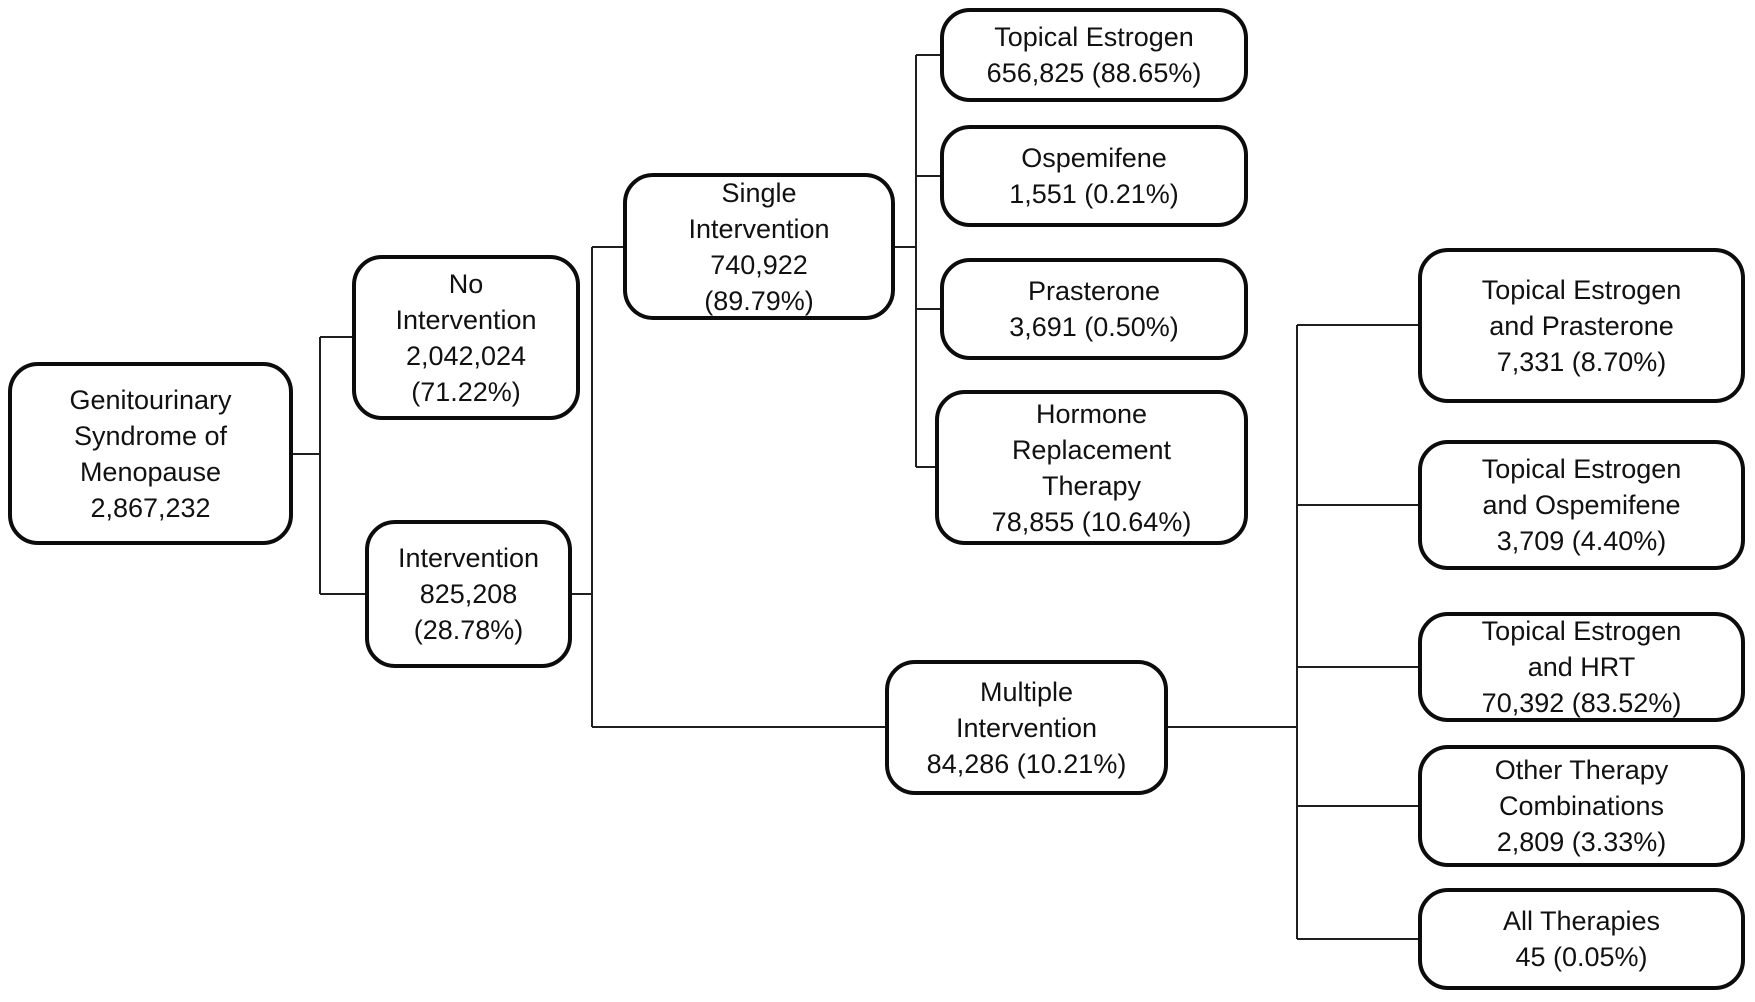 Image resolution: width=1755 pixels, height=1002 pixels. Describe the element at coordinates (1094, 327) in the screenshot. I see `node-text-line: 3,691 (0.50%)` at that location.